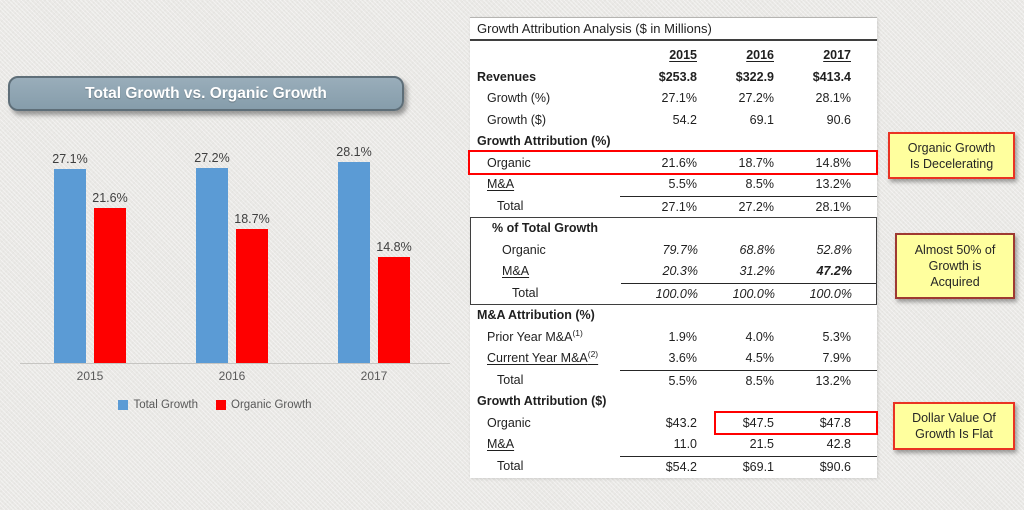 Image resolution: width=1024 pixels, height=510 pixels. I want to click on cell-value: 13.2%, so click(812, 381).